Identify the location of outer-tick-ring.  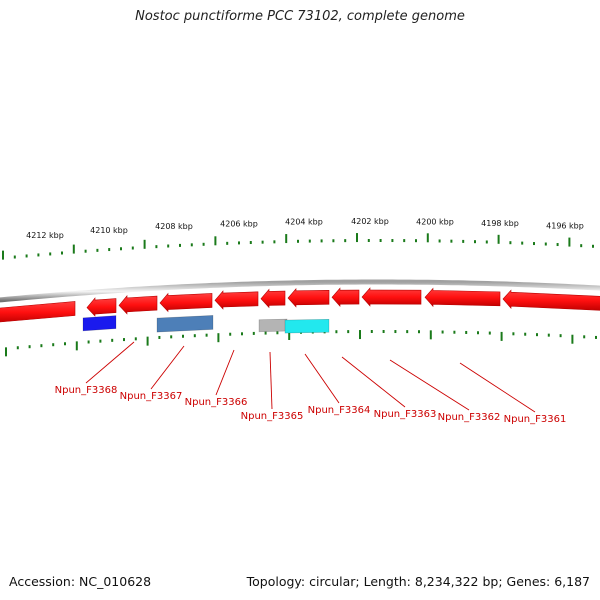
(298, 246).